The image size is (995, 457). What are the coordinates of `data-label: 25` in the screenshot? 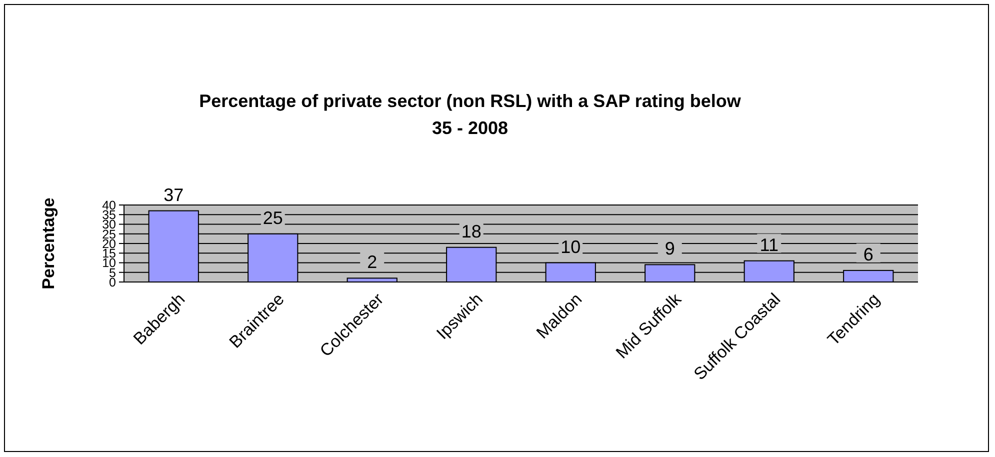 It's located at (272, 218).